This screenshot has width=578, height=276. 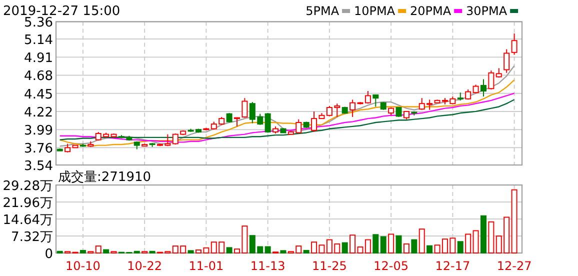 I want to click on y-tick-label: 7.32万, so click(x=32, y=237).